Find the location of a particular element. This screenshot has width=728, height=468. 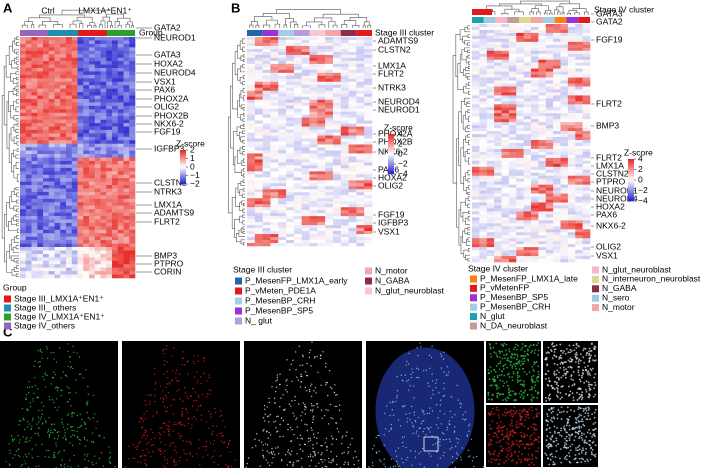

legend-swatch is located at coordinates (595, 307).